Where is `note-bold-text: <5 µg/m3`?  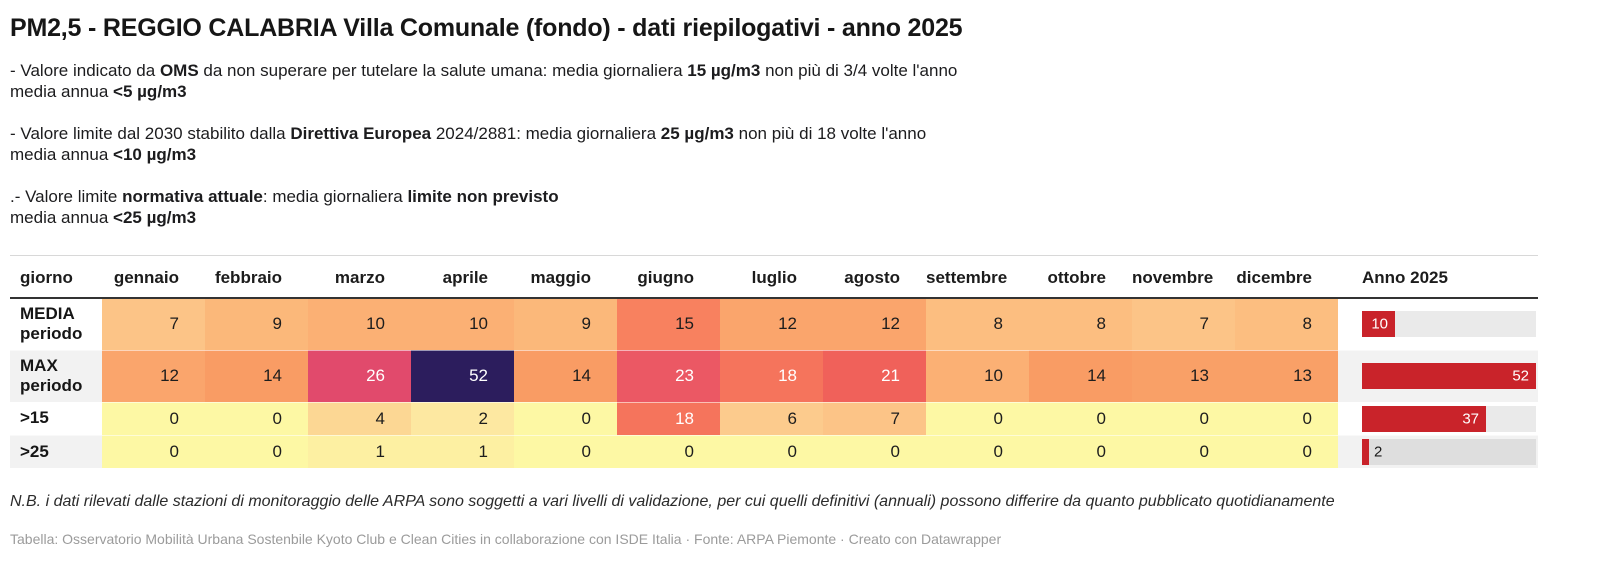
note-bold-text: <5 µg/m3 is located at coordinates (150, 91).